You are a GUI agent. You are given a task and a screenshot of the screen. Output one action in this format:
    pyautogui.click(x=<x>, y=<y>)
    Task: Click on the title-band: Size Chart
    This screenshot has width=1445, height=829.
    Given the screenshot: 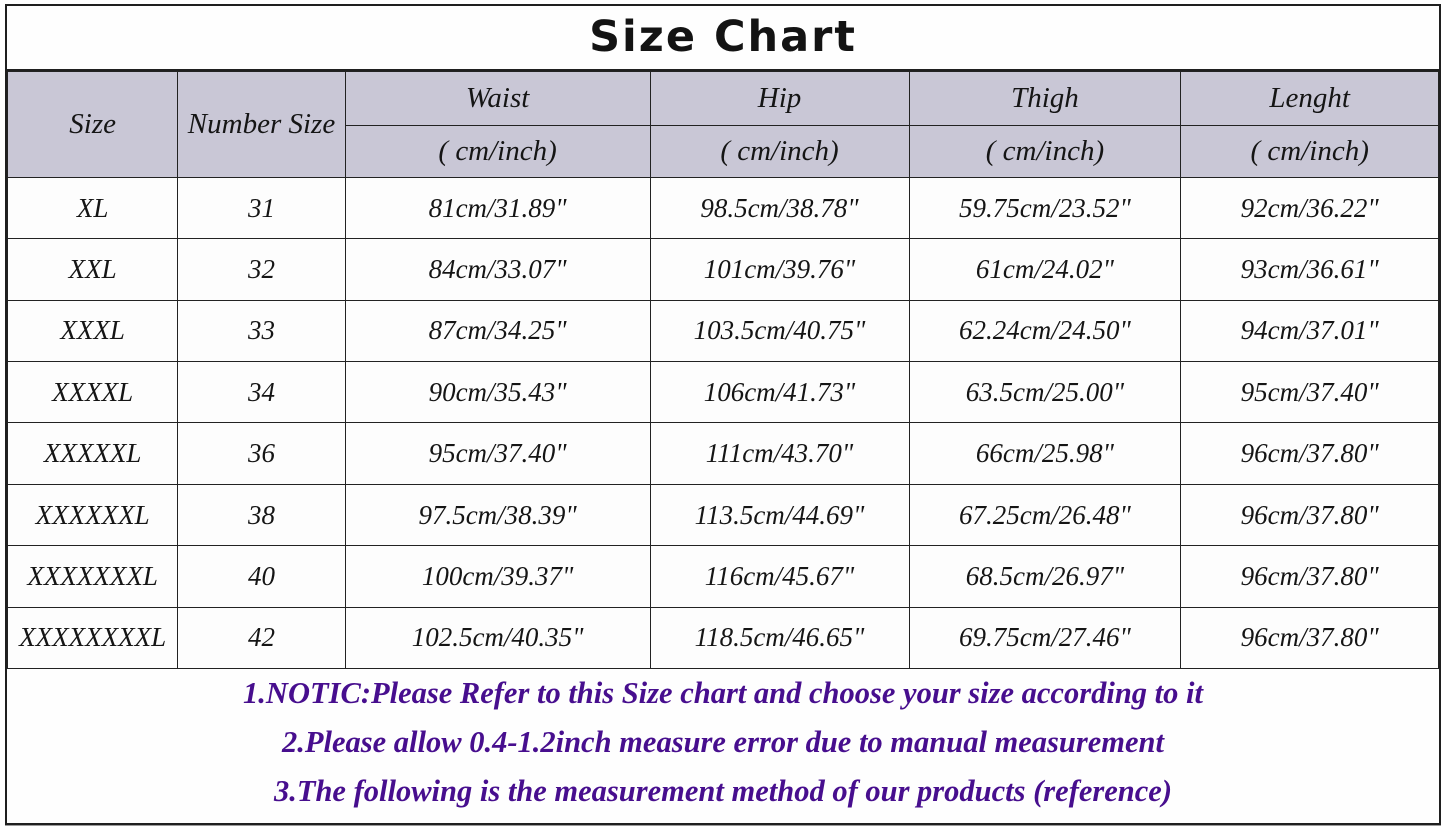 What is the action you would take?
    pyautogui.click(x=723, y=38)
    